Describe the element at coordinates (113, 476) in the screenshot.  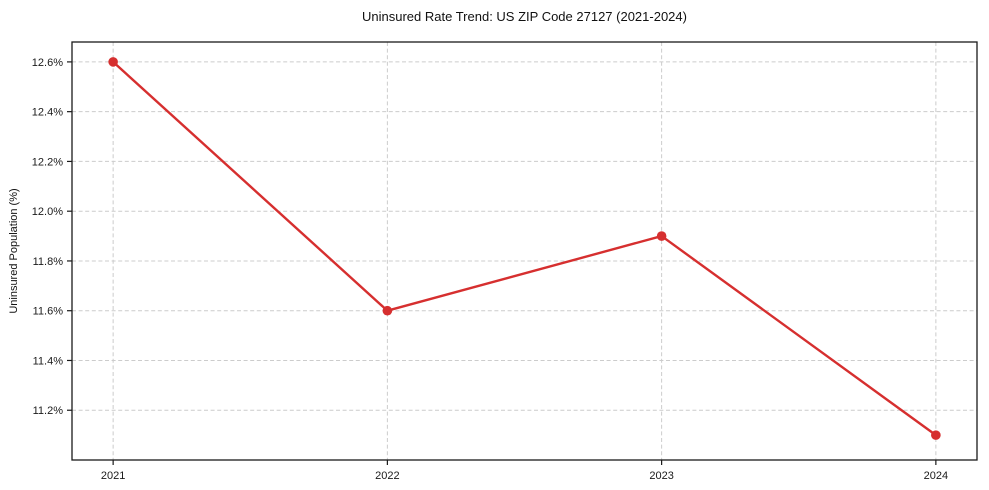
I see `x-tick-label: 2021` at that location.